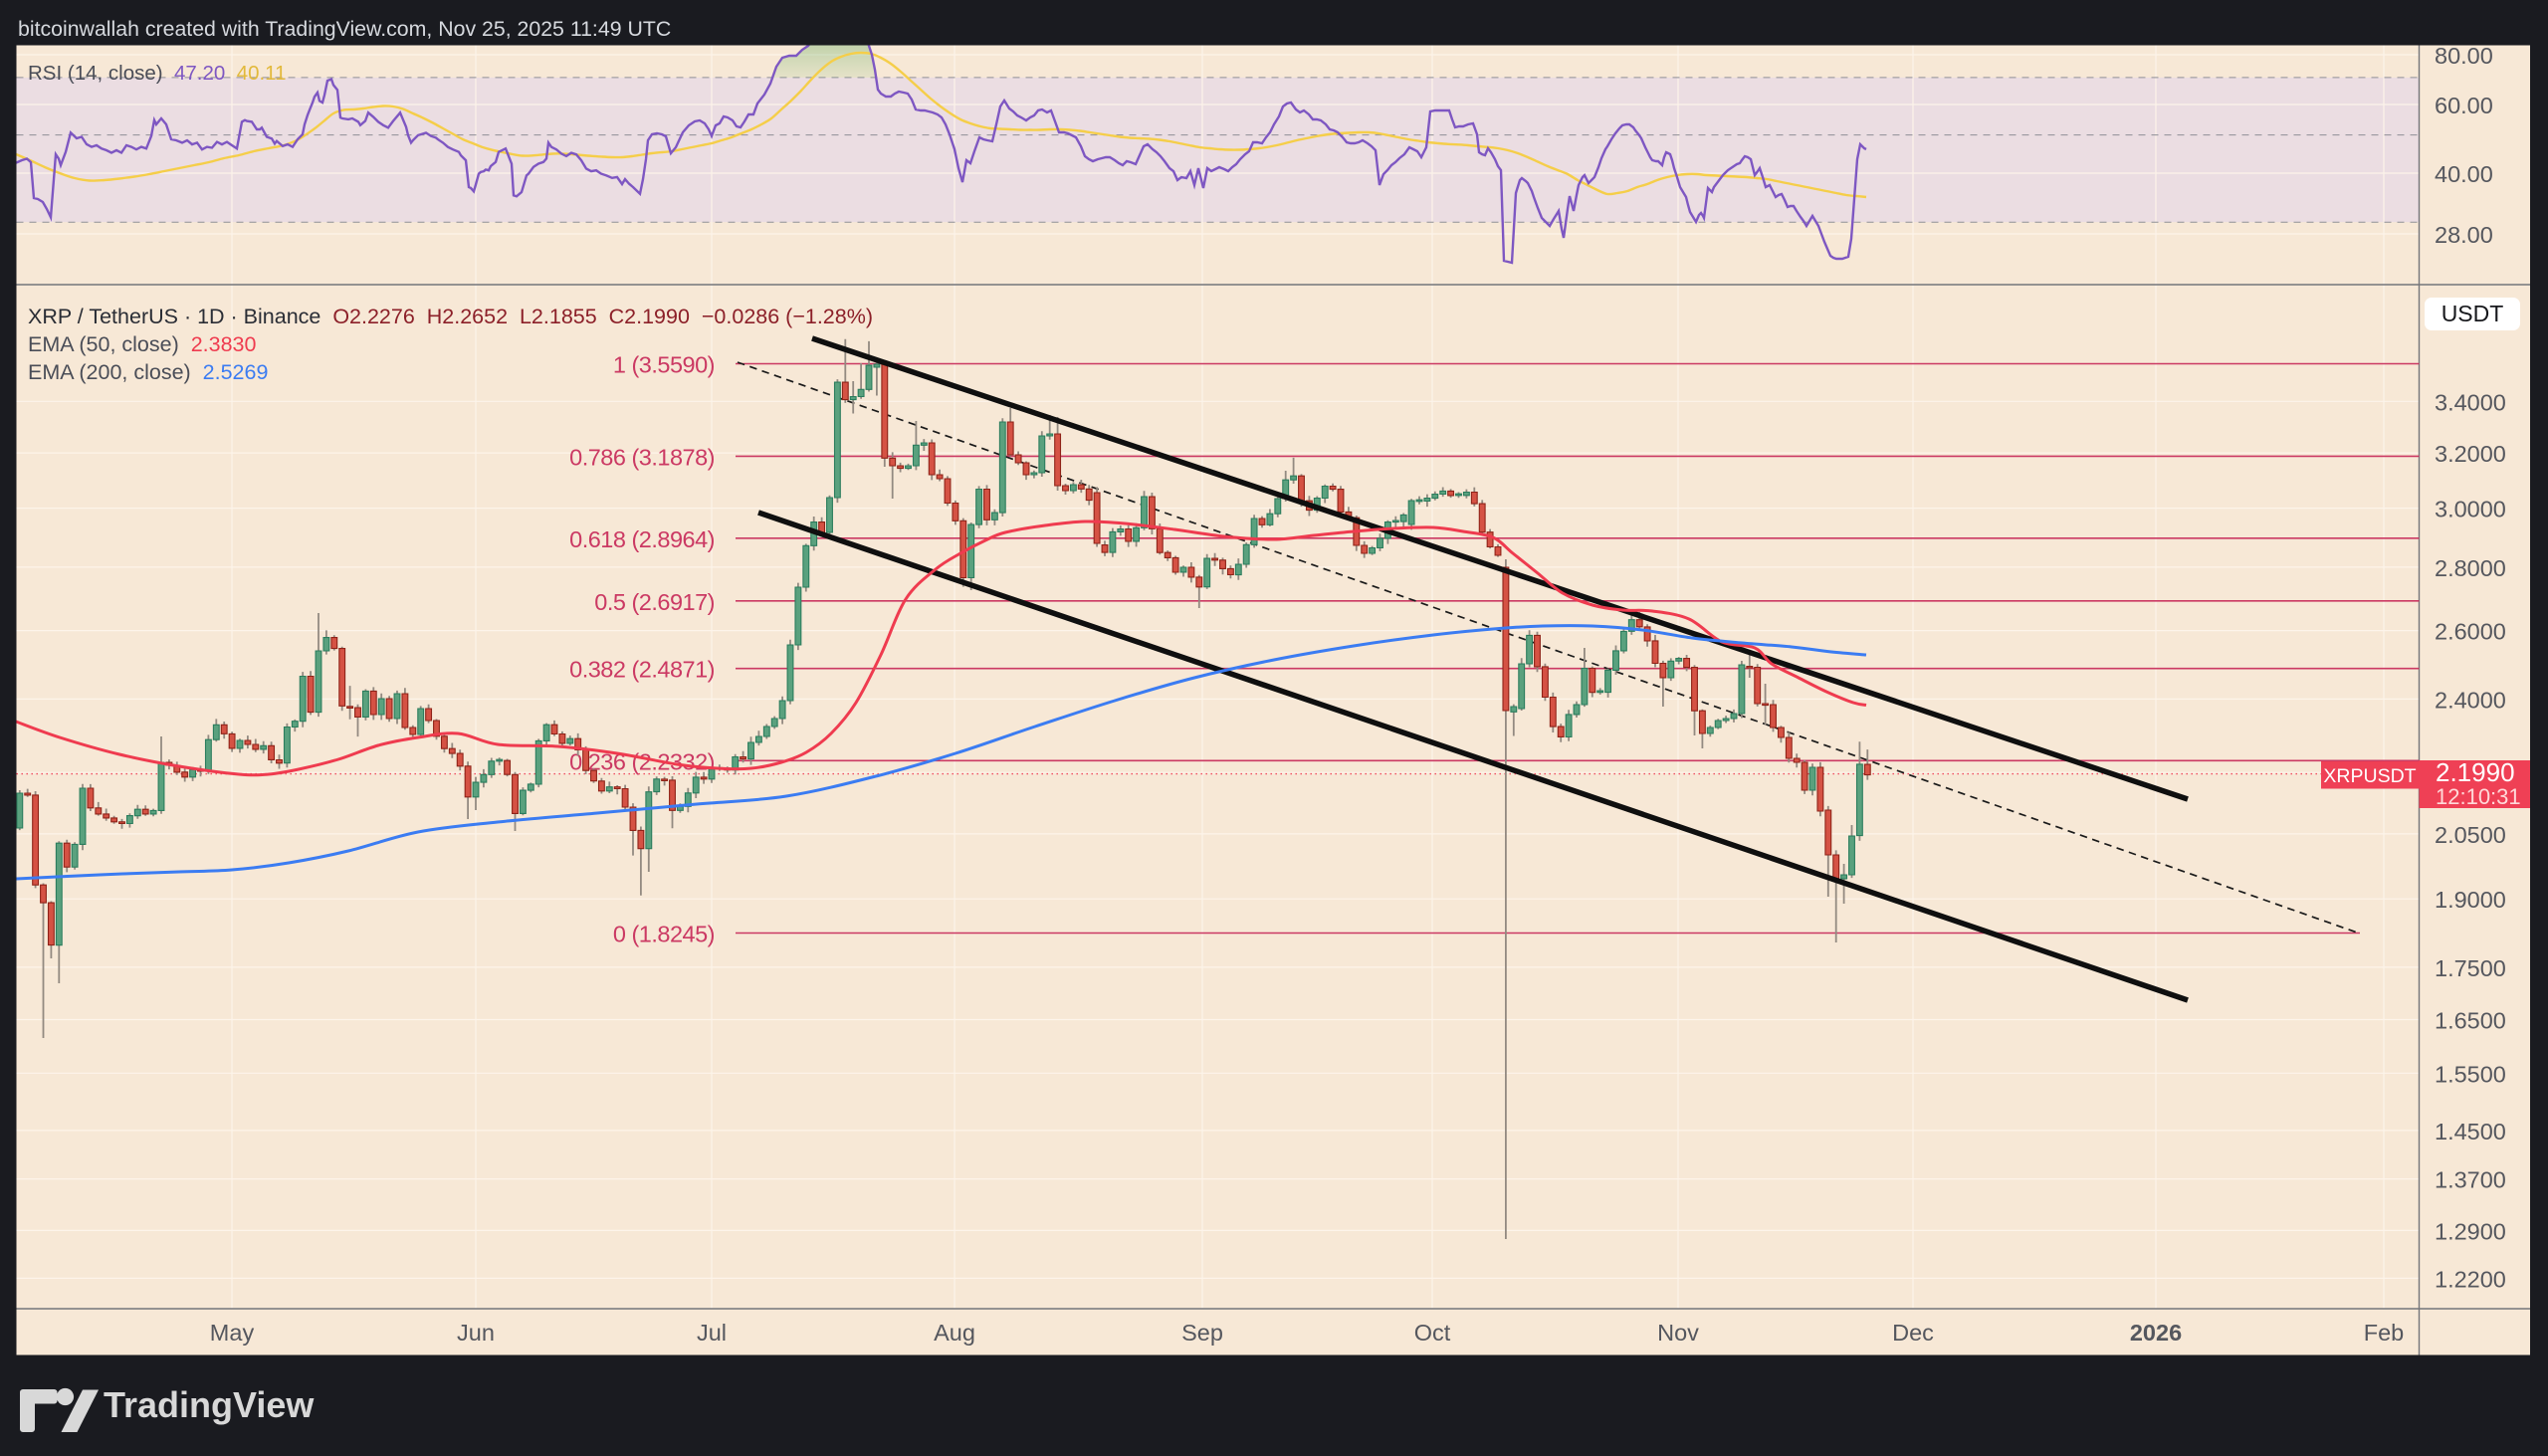 The width and height of the screenshot is (2548, 1456). What do you see at coordinates (712, 1333) in the screenshot?
I see `svg-text: Jul` at bounding box center [712, 1333].